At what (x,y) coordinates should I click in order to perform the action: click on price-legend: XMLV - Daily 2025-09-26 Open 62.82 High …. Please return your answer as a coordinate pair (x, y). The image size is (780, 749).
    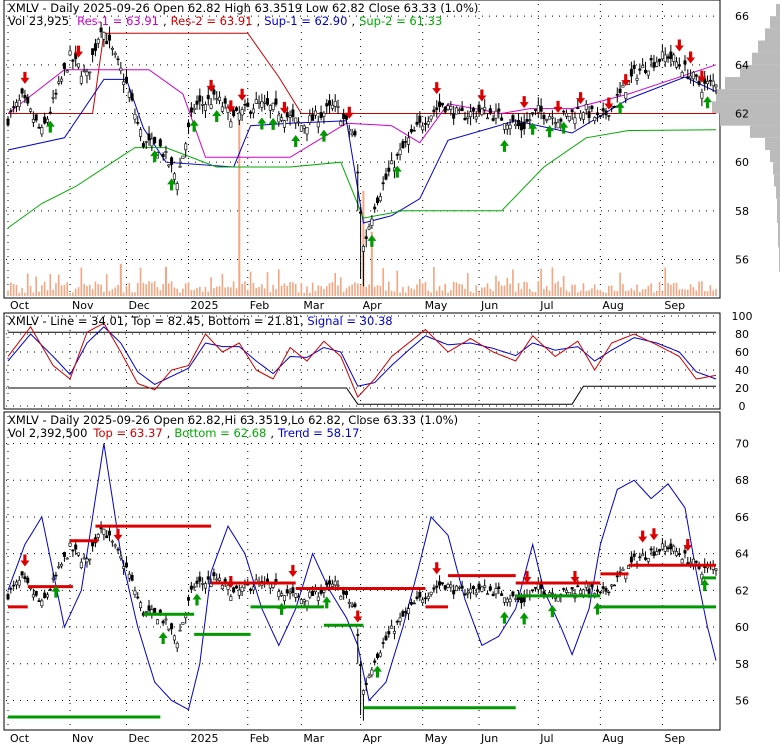
    Looking at the image, I should click on (243, 14).